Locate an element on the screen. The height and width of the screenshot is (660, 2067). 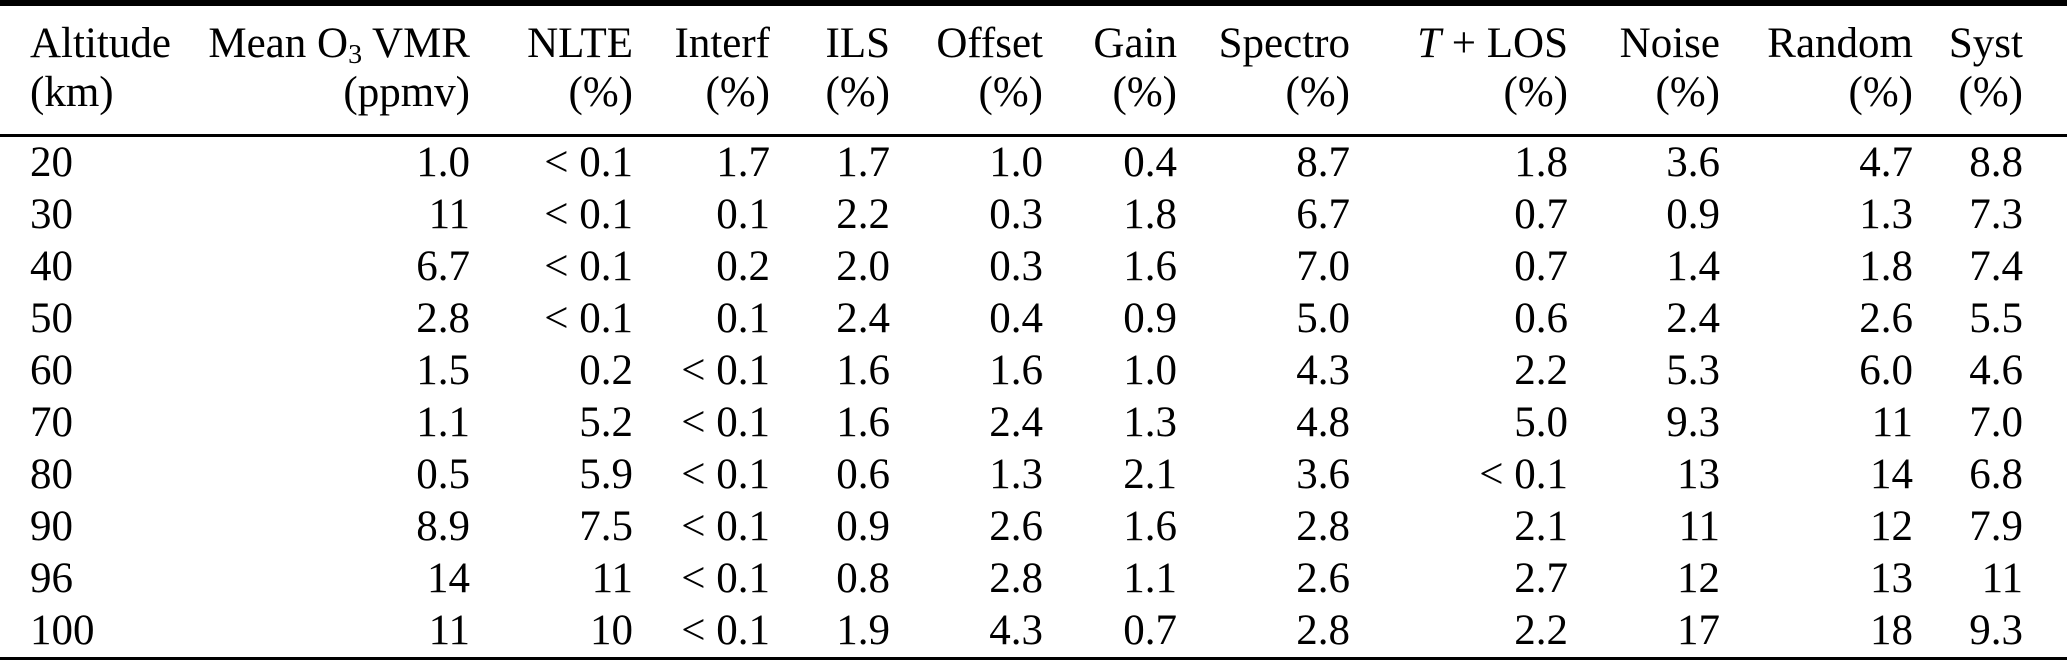
cell-40km-noise: 1.4 is located at coordinates (1693, 266).